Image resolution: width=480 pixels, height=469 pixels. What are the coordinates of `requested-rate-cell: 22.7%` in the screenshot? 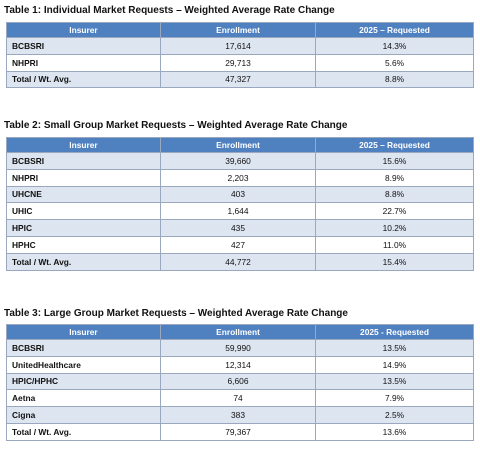 It's located at (394, 211).